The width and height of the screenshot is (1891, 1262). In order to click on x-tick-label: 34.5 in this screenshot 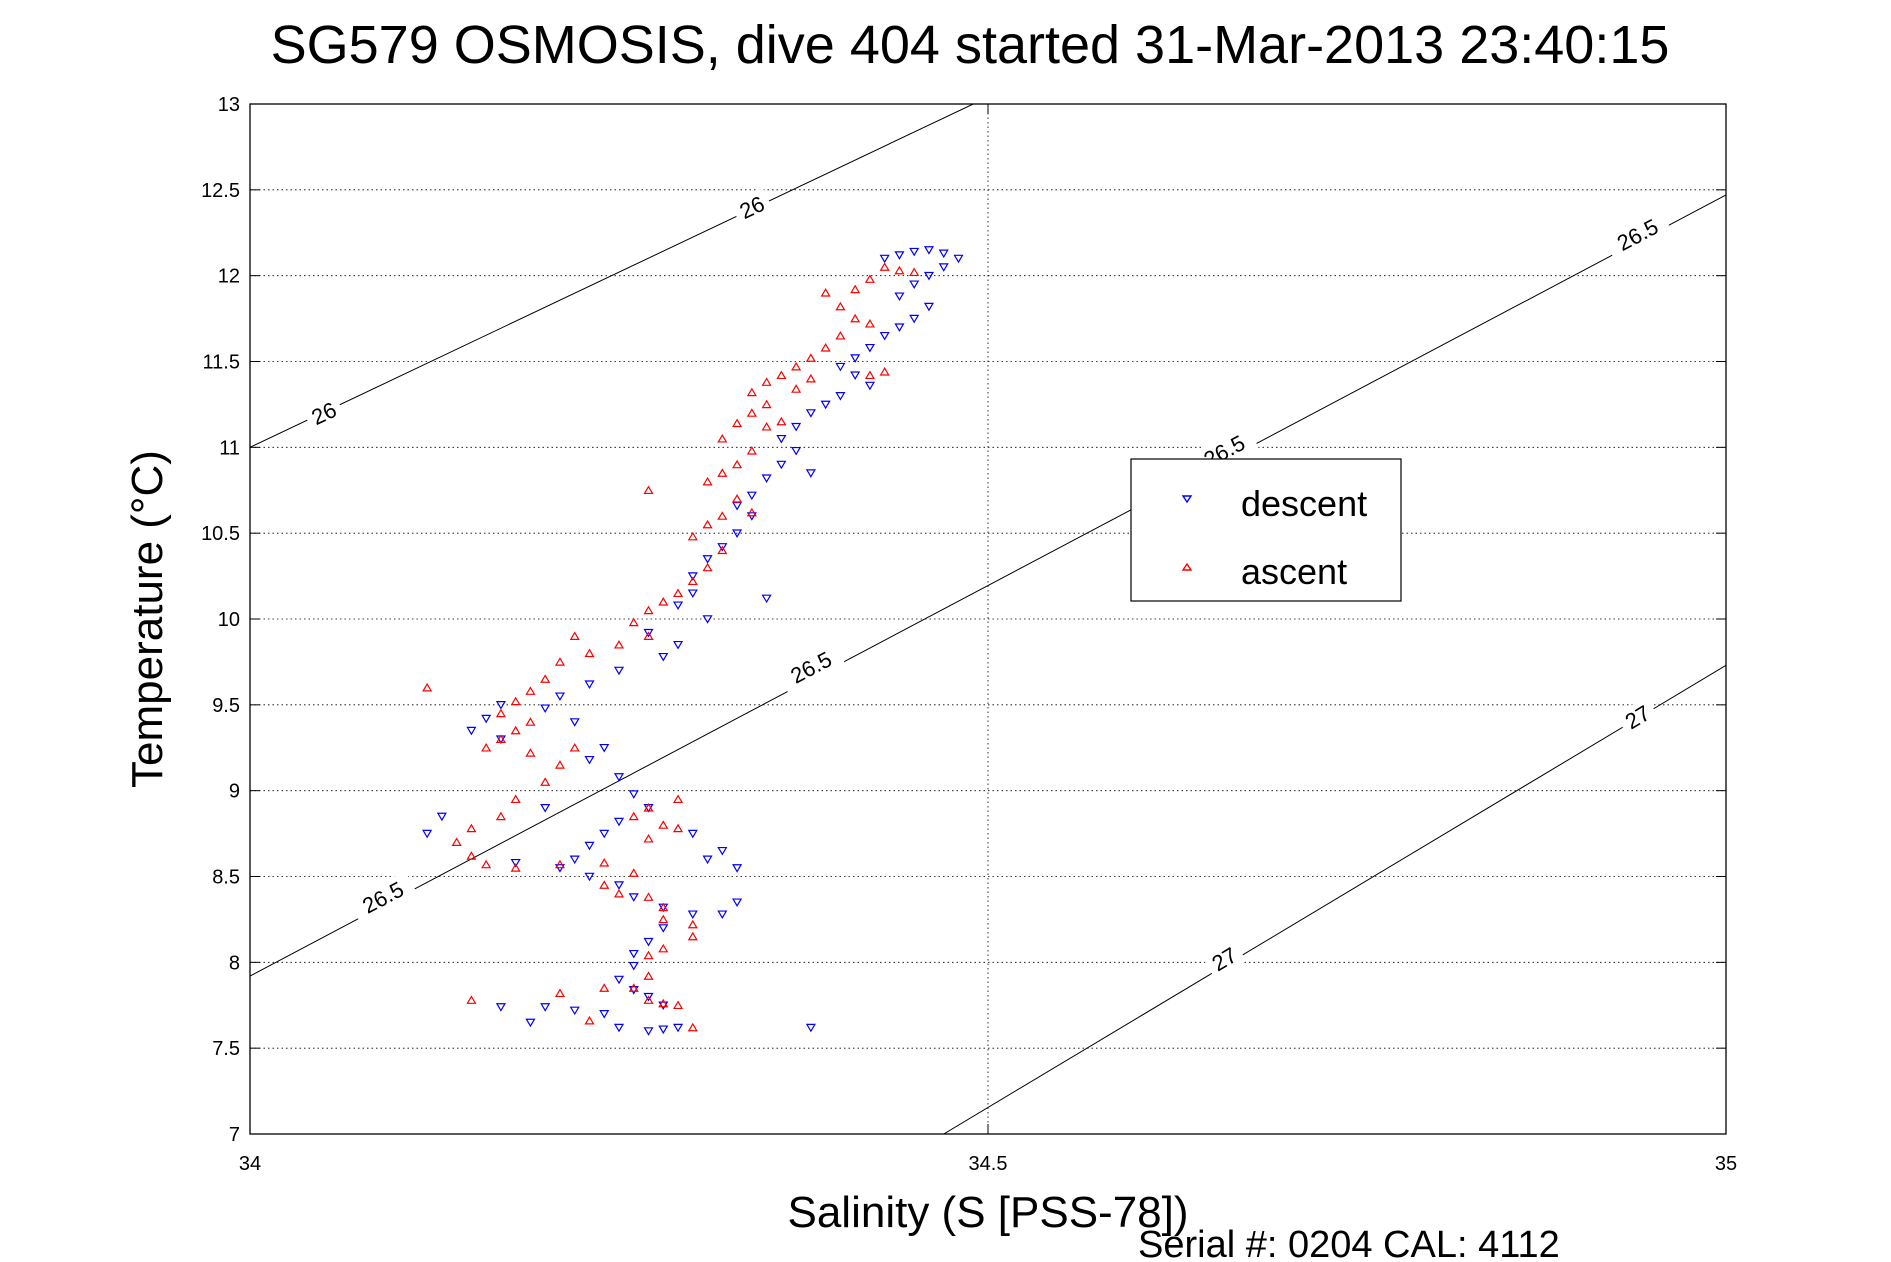, I will do `click(988, 1164)`.